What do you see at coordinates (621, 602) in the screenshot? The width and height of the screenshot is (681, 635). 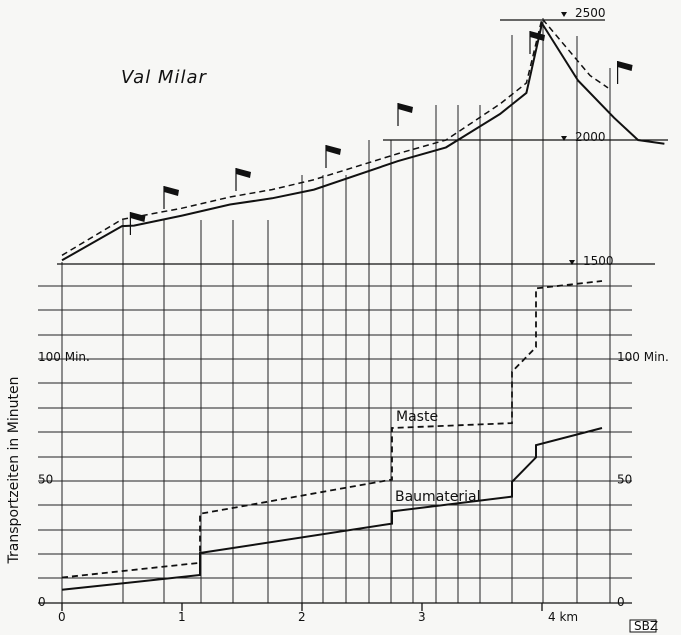 I see `right-y-tick-label-0: 0` at bounding box center [621, 602].